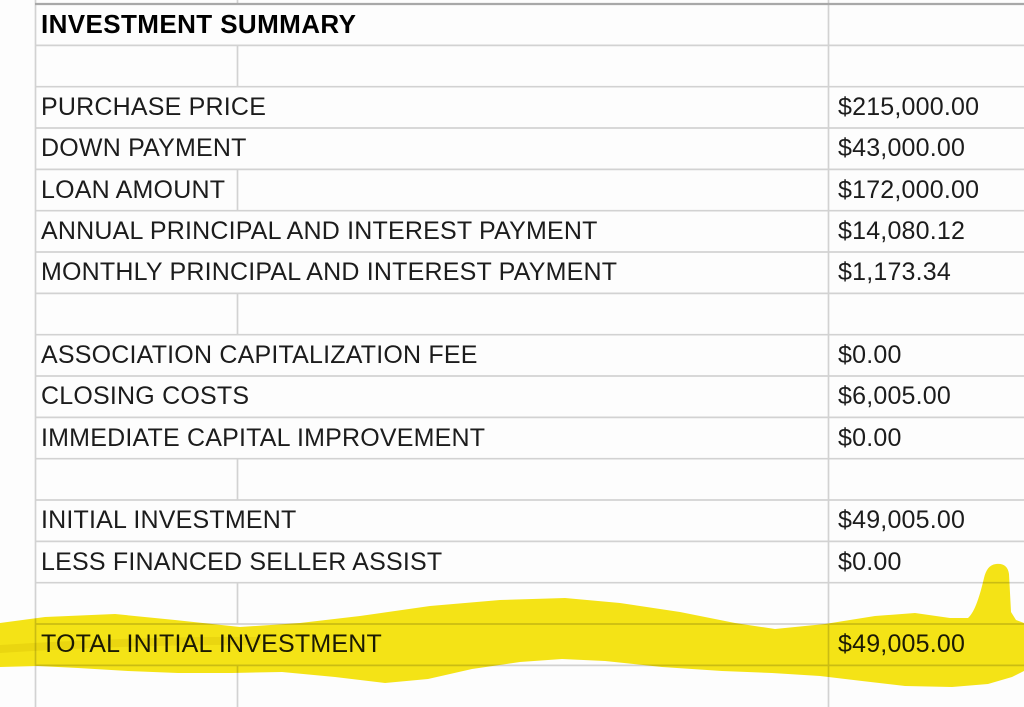  Describe the element at coordinates (154, 106) in the screenshot. I see `label-cell: PURCHASE PRICE` at that location.